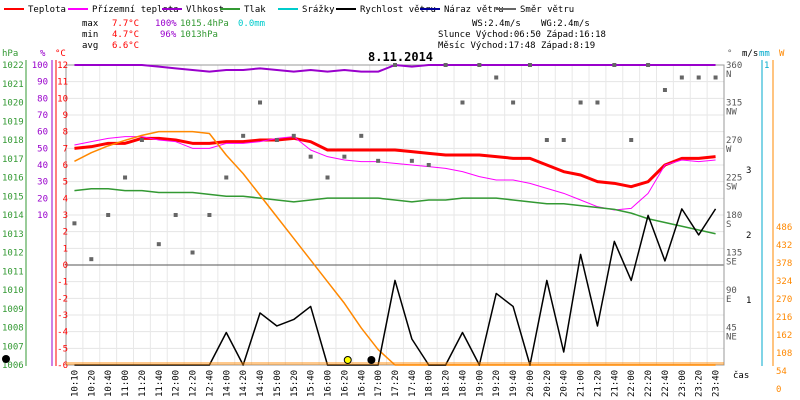  Describe the element at coordinates (728, 225) in the screenshot. I see `dir-name-label: S` at that location.